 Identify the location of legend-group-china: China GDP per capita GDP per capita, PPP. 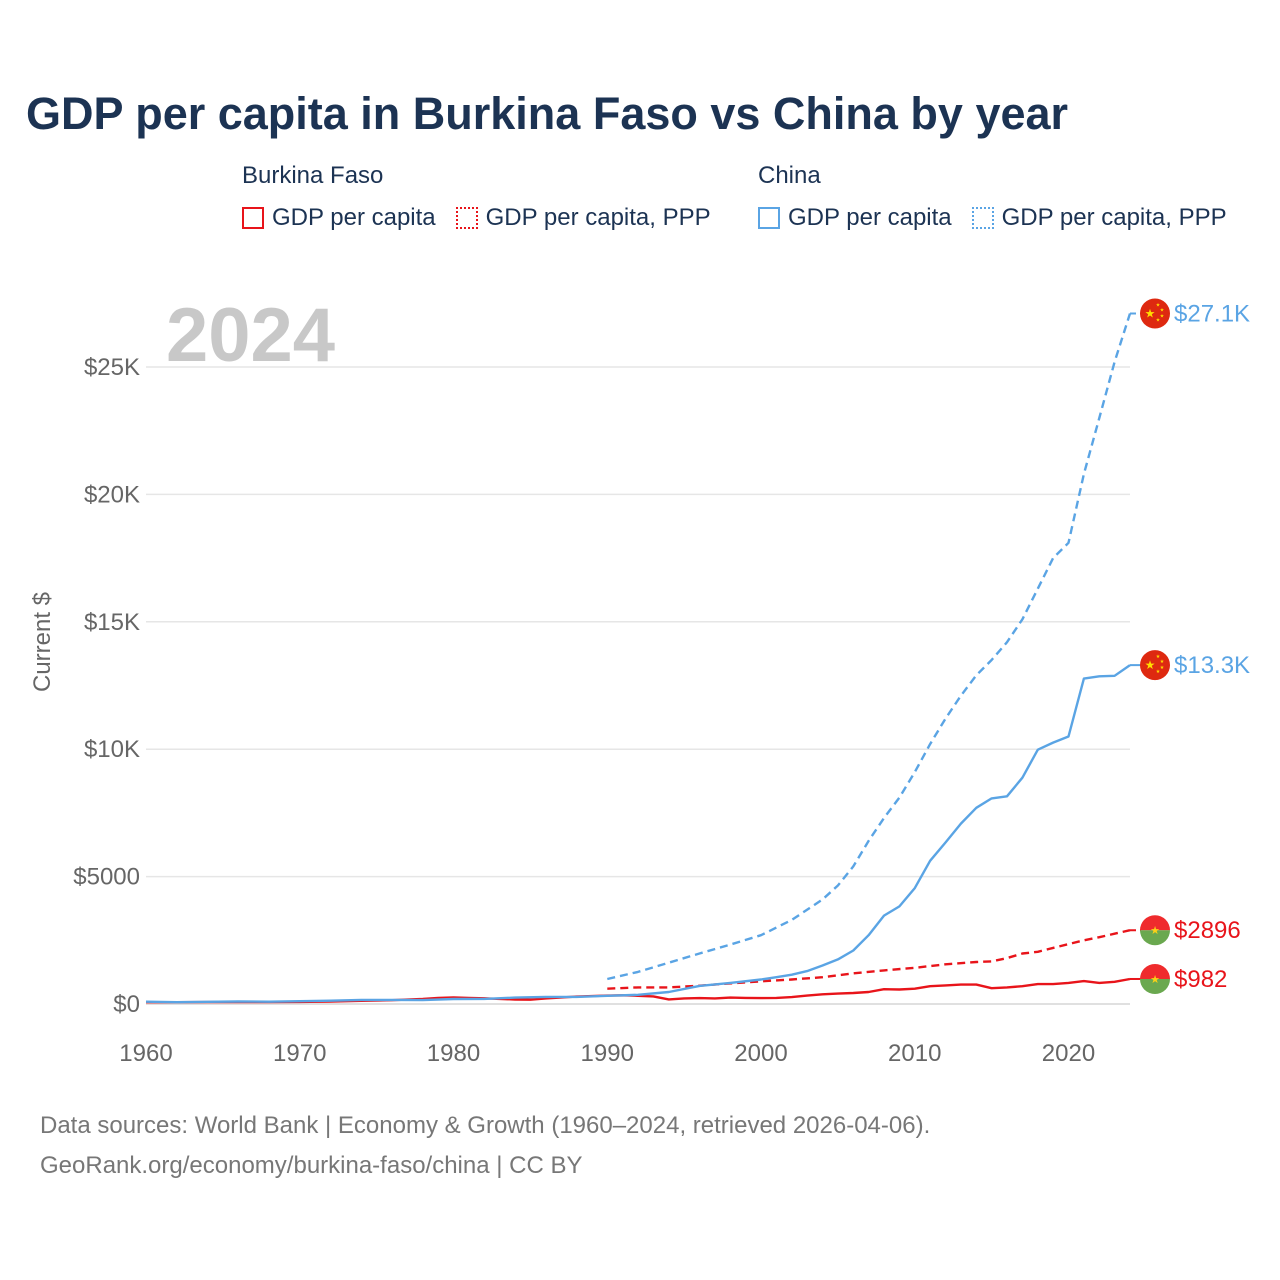
(992, 197).